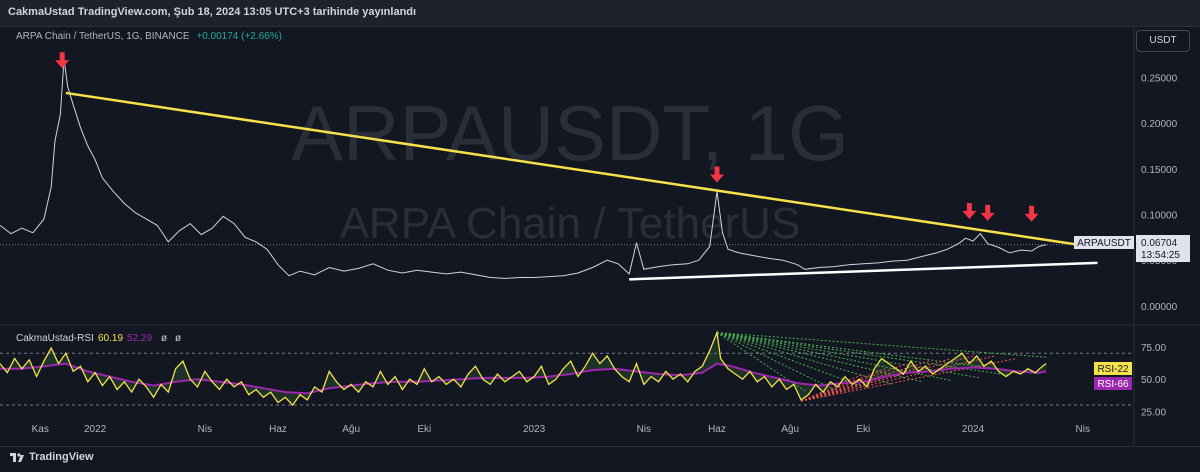  Describe the element at coordinates (534, 429) in the screenshot. I see `time-axis-tick: 2023` at that location.